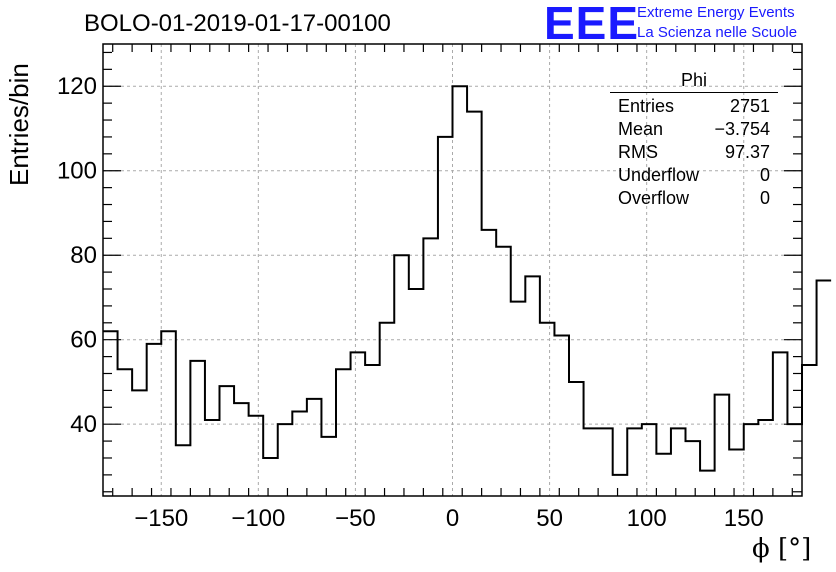 This screenshot has height=572, width=836. What do you see at coordinates (77, 86) in the screenshot?
I see `y-tick-label: 120` at bounding box center [77, 86].